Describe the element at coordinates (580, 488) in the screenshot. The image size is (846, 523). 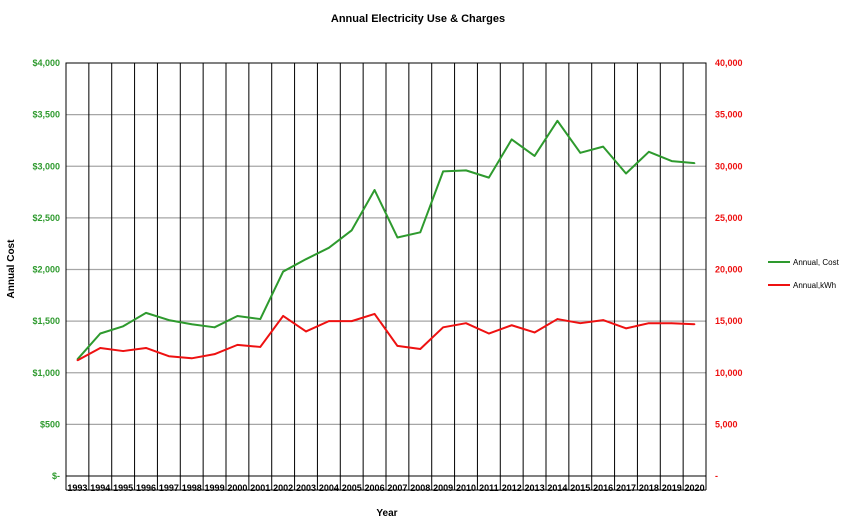
I see `x-tick-label: 2015` at that location.